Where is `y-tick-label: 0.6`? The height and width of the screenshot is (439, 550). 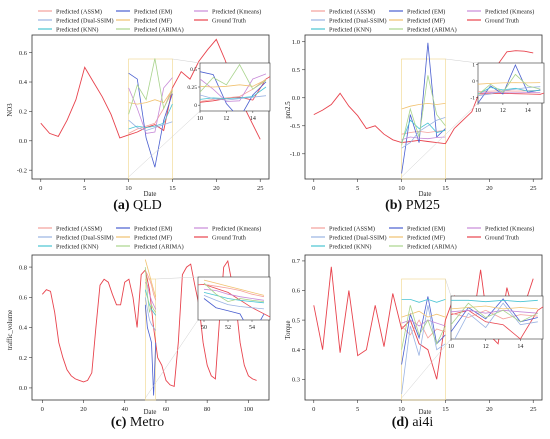 y-tick-label: 0.6 is located at coordinates (23, 297).